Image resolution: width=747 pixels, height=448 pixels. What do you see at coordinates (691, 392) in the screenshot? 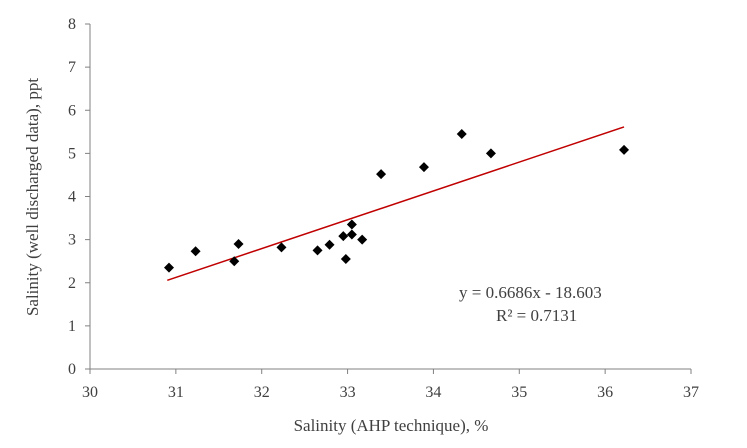
I see `x-tick-label: 37` at bounding box center [691, 392].